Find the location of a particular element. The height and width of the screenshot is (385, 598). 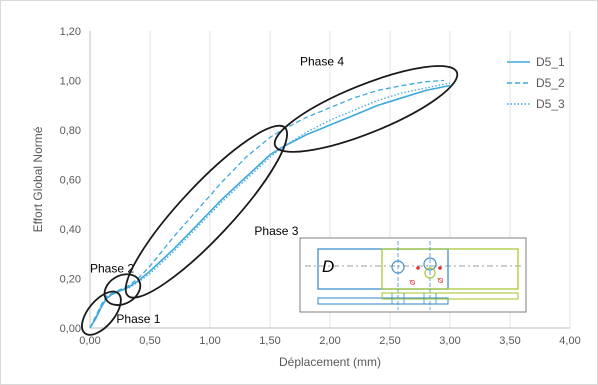

inset-plate-green is located at coordinates (450, 269).